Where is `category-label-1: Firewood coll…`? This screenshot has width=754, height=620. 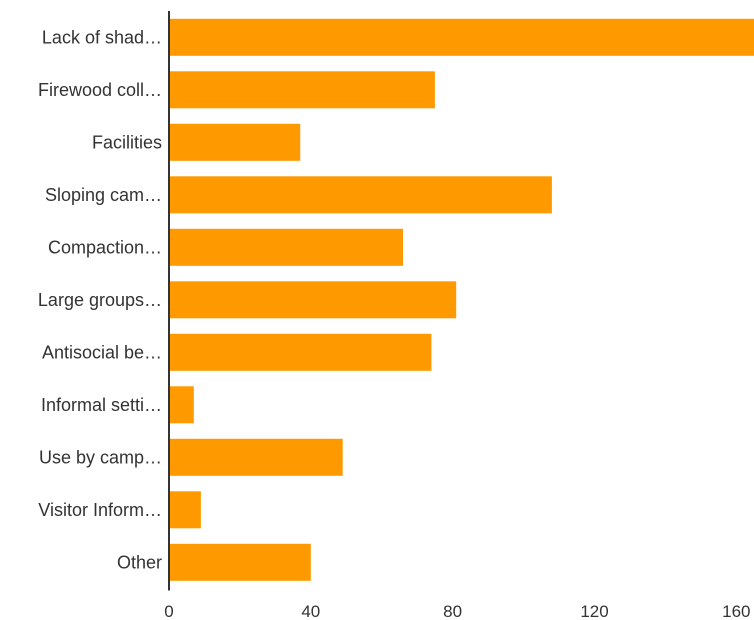 category-label-1: Firewood coll… is located at coordinates (100, 90).